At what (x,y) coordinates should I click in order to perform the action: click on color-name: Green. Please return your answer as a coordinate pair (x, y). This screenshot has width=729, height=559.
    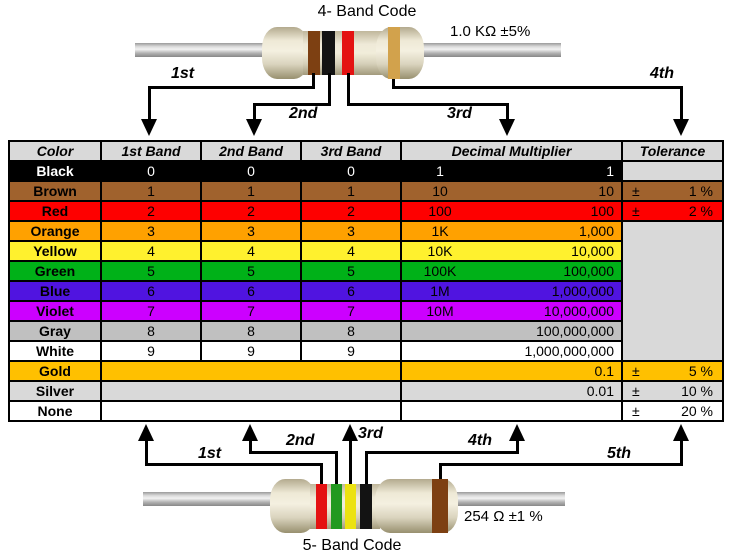
    Looking at the image, I should click on (55, 271).